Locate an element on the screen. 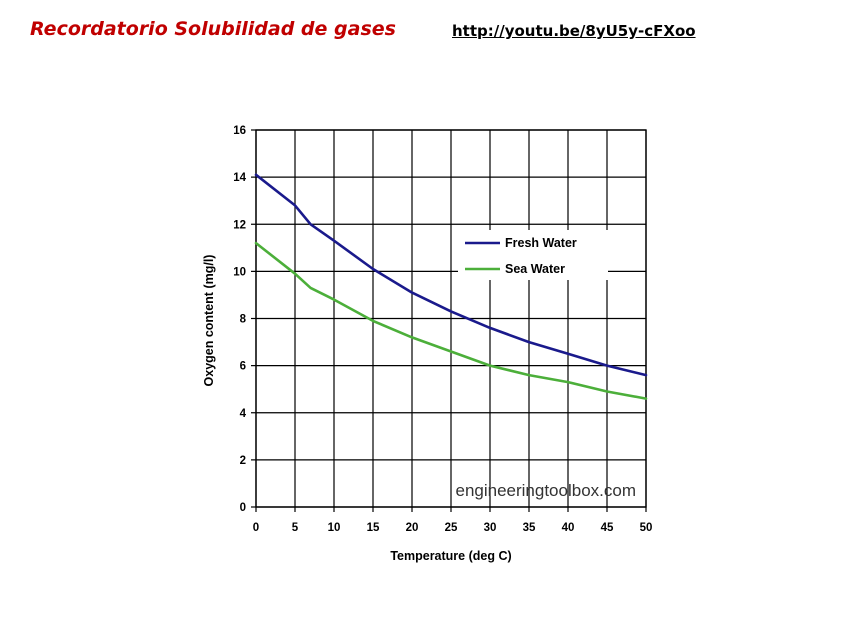 The height and width of the screenshot is (636, 848). legend-label-fresh-water: Fresh Water is located at coordinates (541, 243).